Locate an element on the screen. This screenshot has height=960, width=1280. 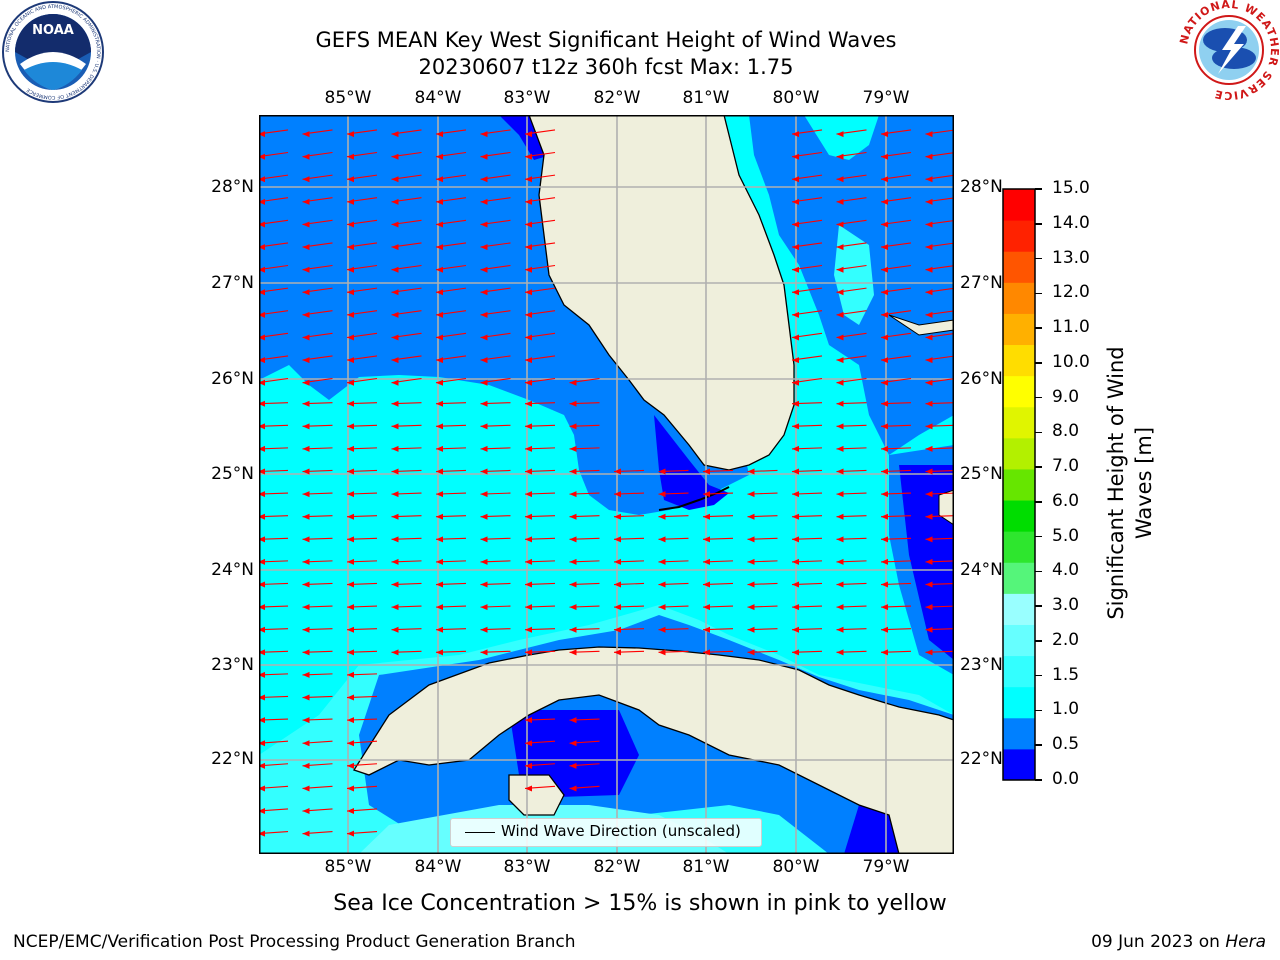
lat-tick-right-27: 27°N is located at coordinates (981, 283).